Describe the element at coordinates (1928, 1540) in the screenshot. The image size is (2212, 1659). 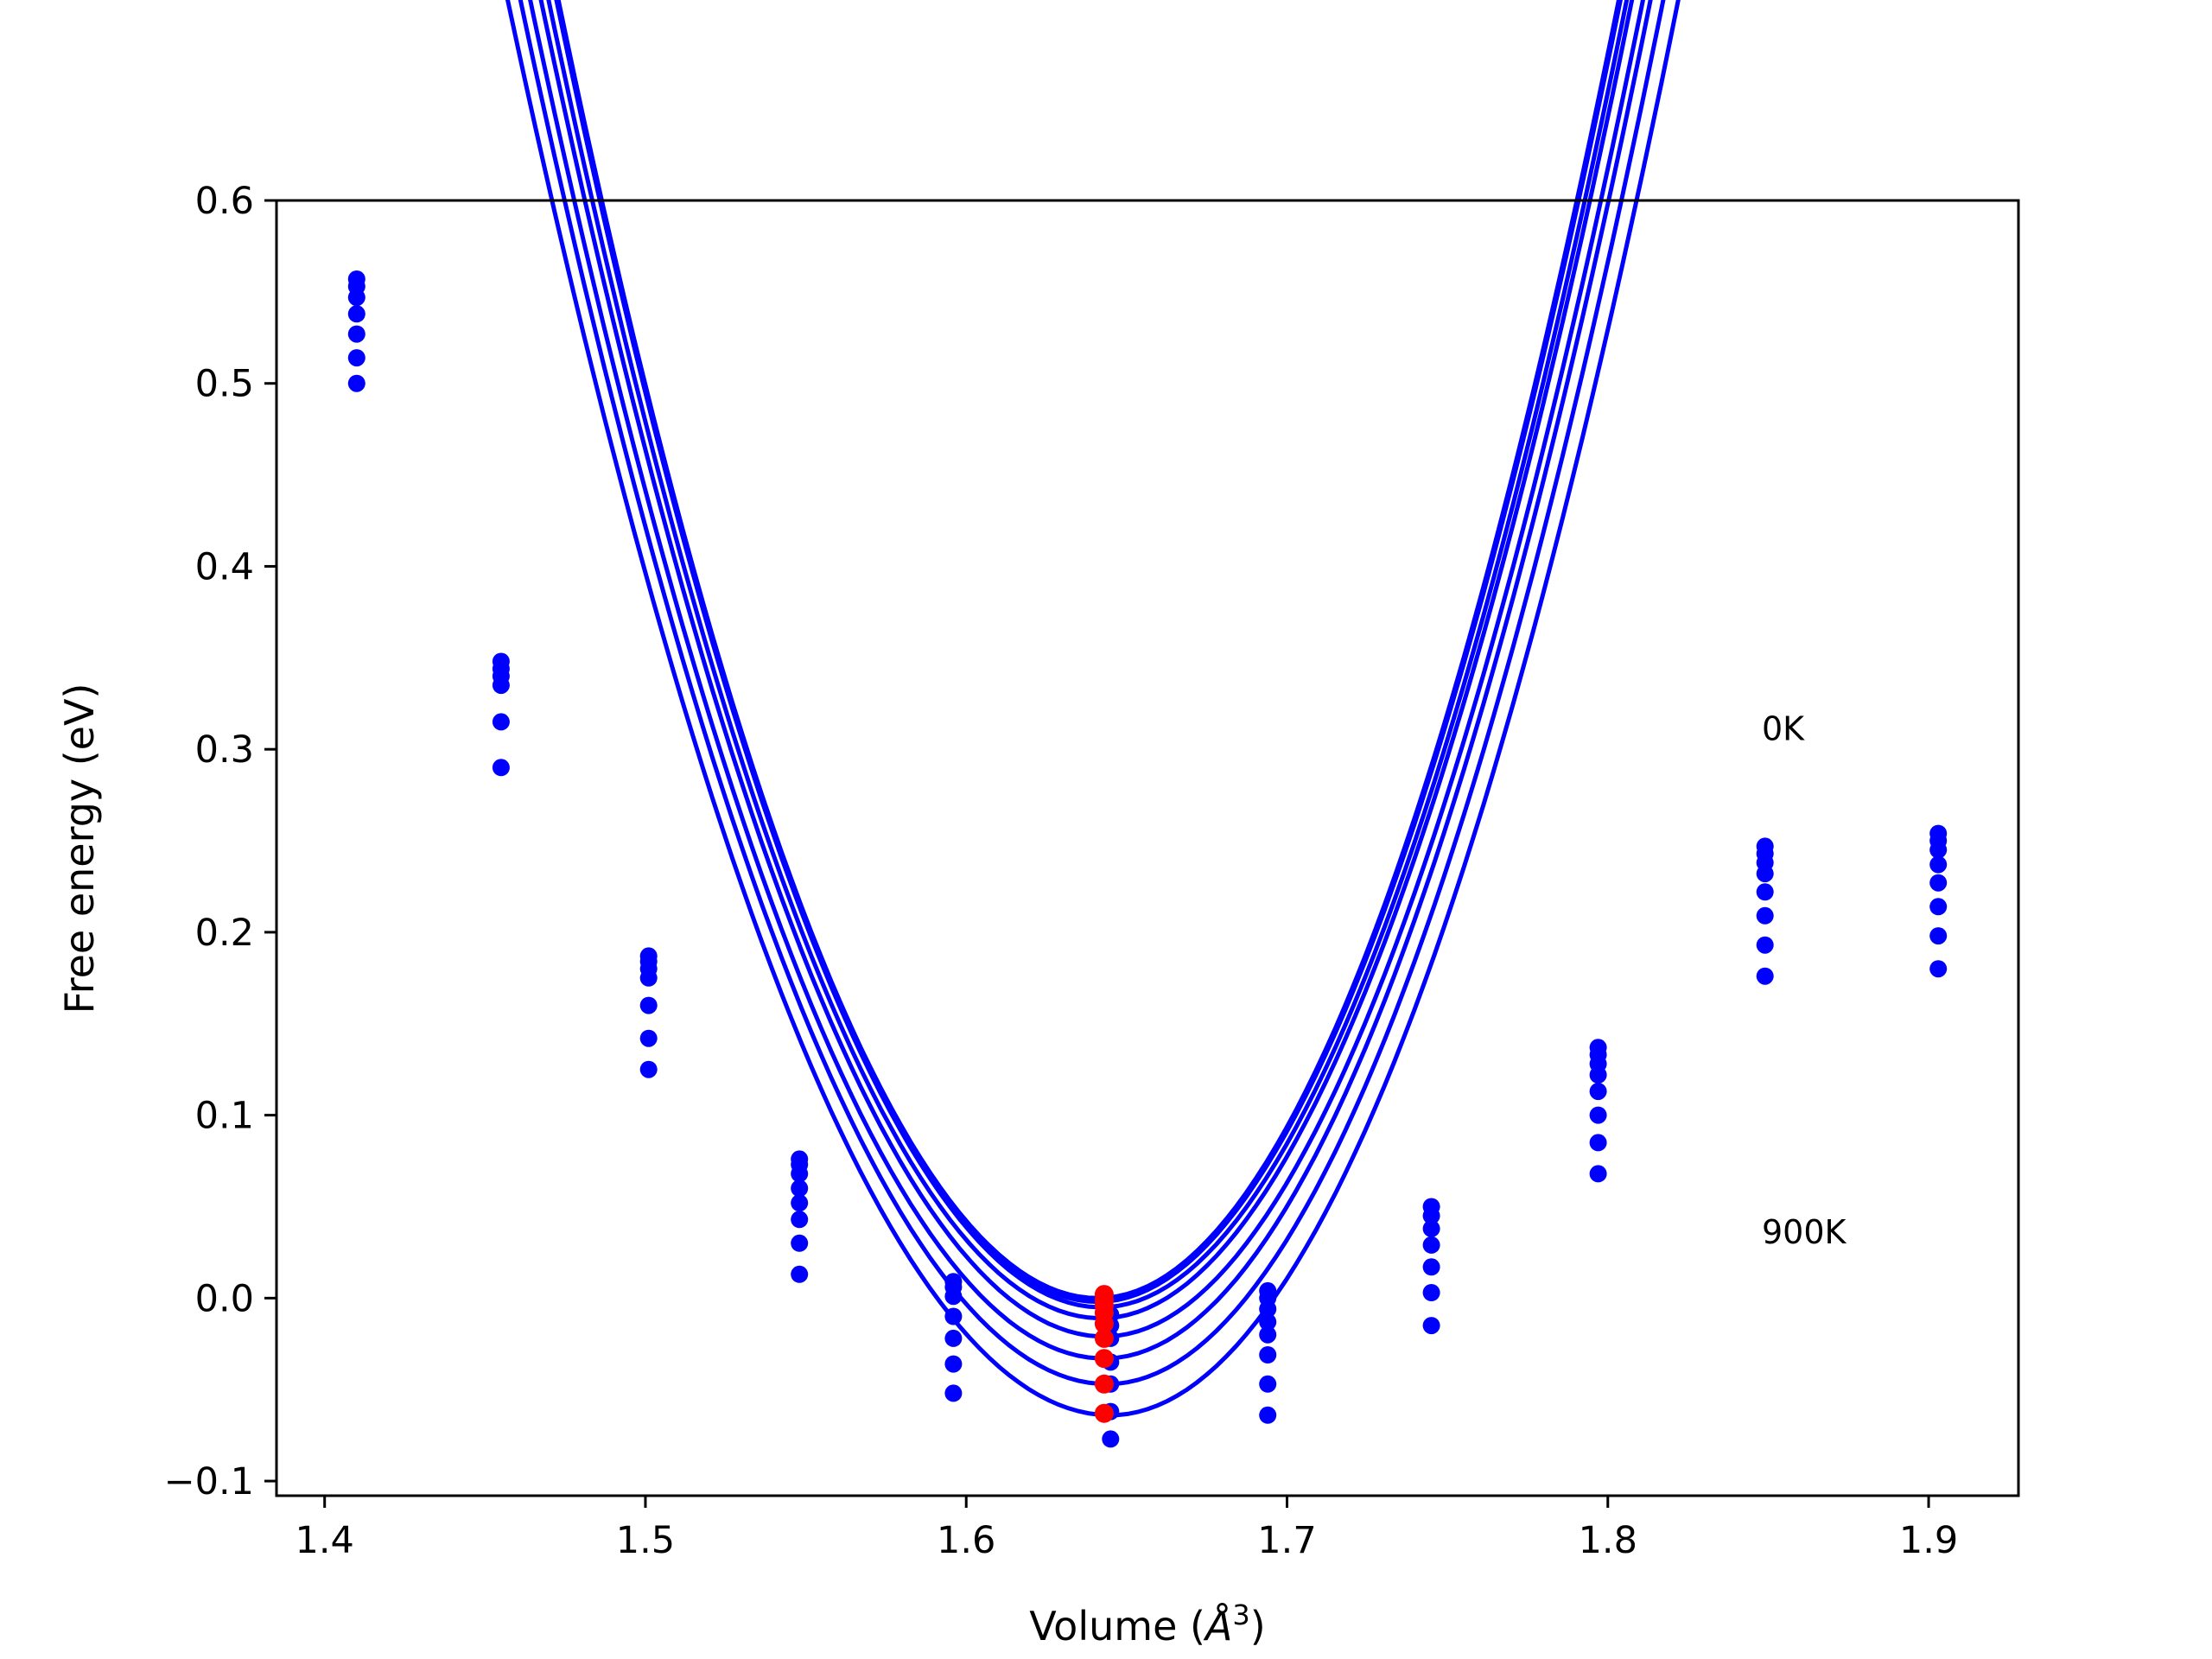
I see `x-tick-label: 1.9` at that location.